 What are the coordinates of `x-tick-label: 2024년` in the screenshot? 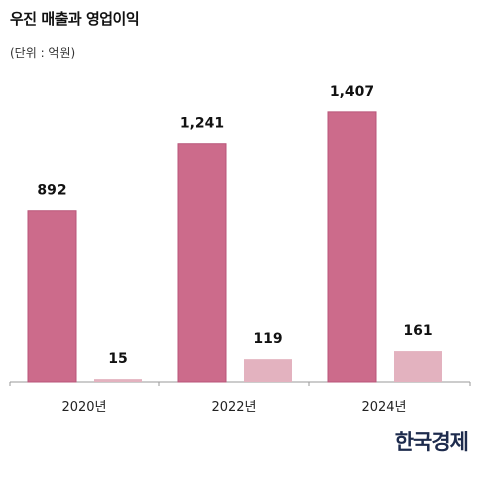 It's located at (383, 407).